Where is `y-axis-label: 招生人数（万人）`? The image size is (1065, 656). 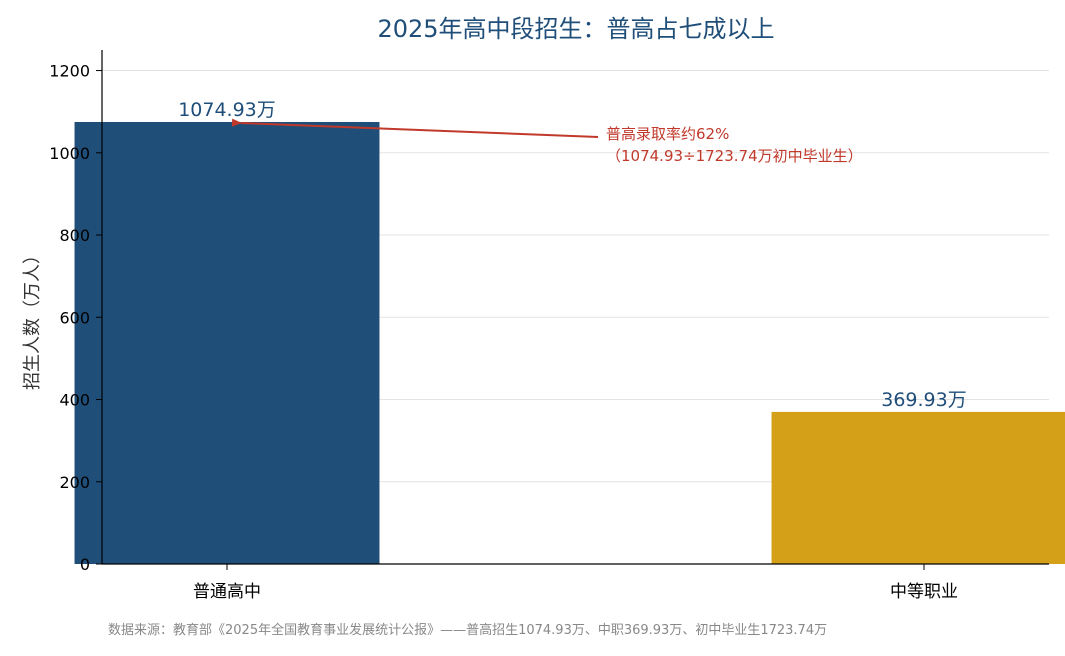
y-axis-label: 招生人数（万人） is located at coordinates (32, 318).